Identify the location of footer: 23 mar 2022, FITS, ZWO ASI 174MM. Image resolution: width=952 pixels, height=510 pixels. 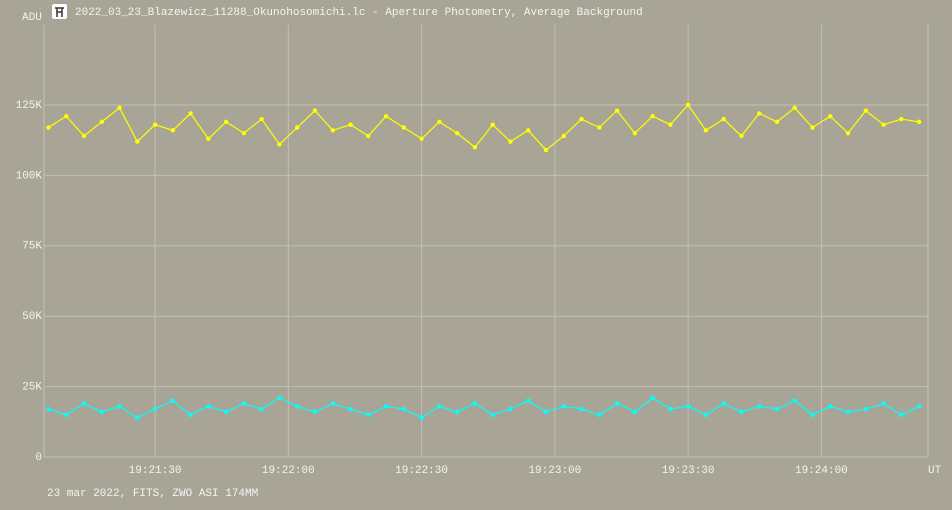
(152, 494).